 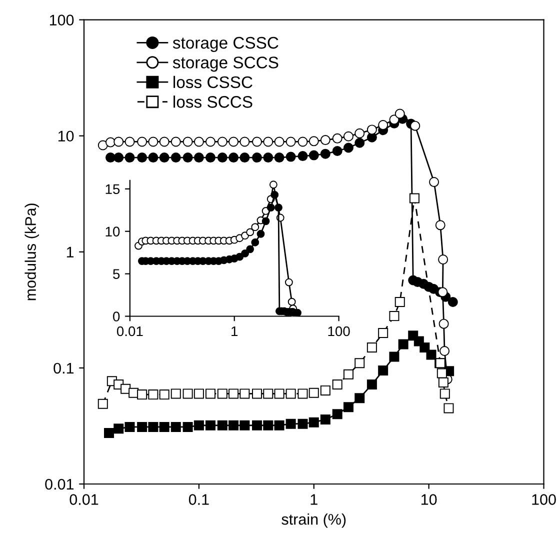 I want to click on x-tick-label: 10, so click(x=429, y=499).